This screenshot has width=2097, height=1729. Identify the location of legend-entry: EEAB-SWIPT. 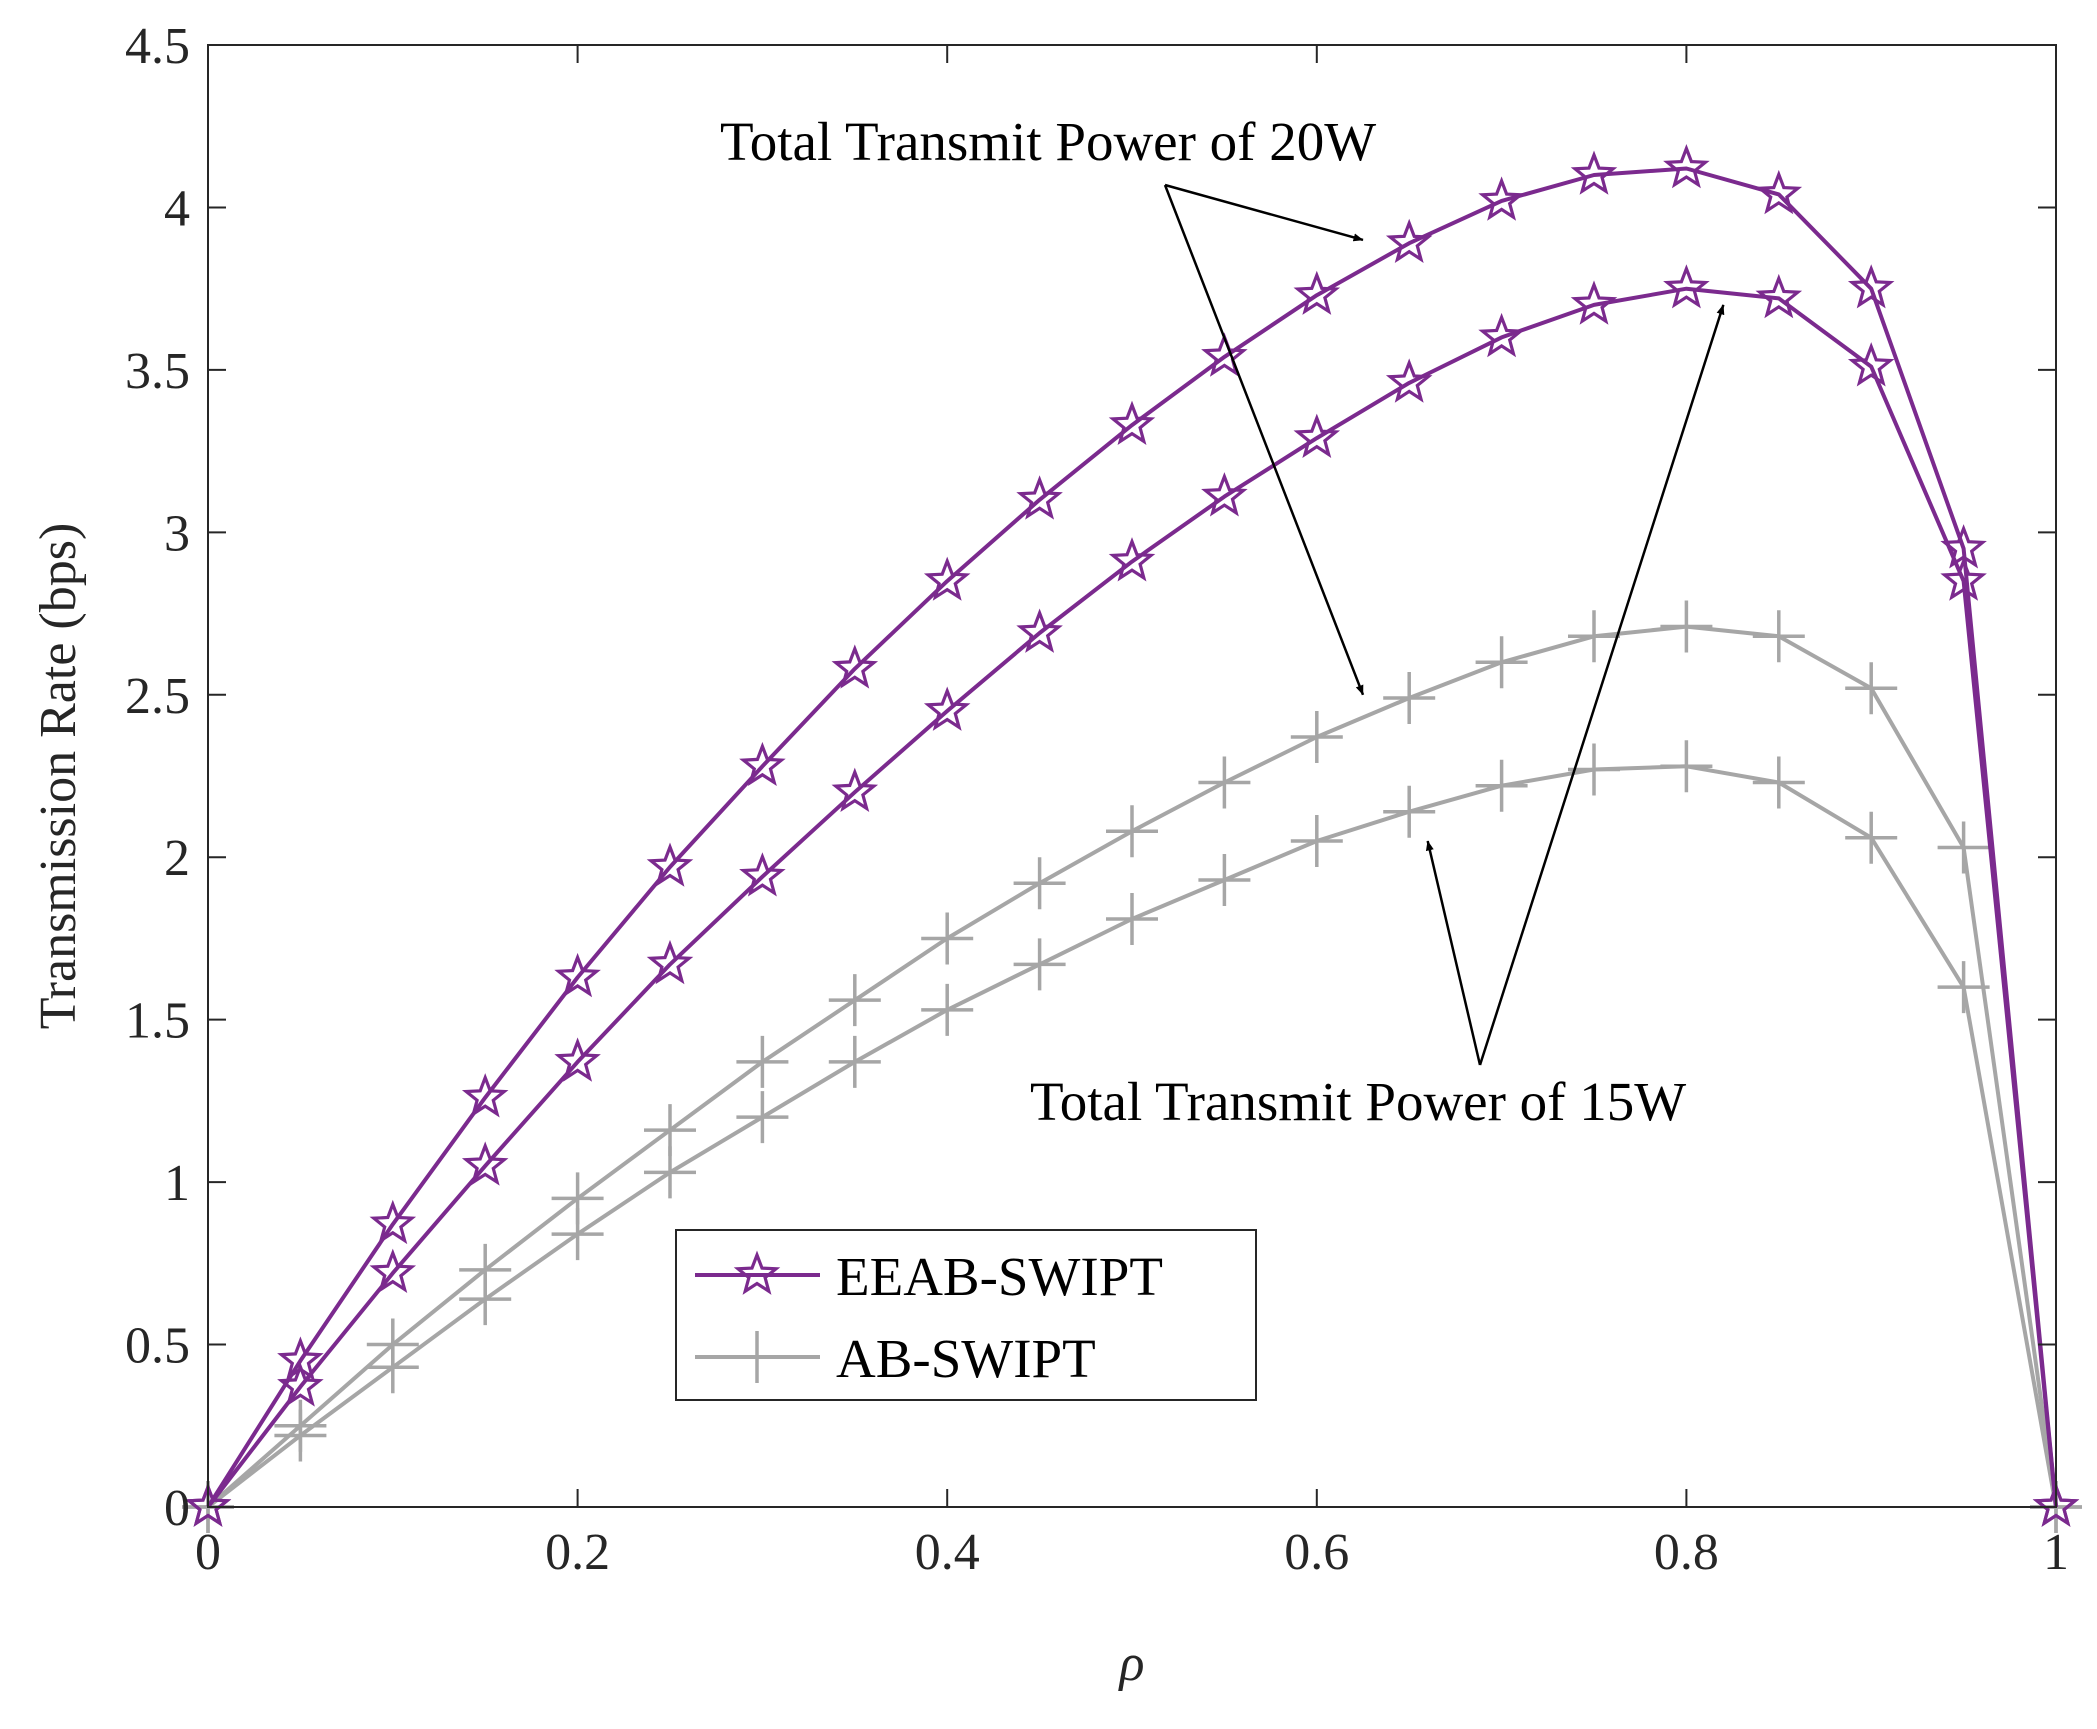
(929, 1276).